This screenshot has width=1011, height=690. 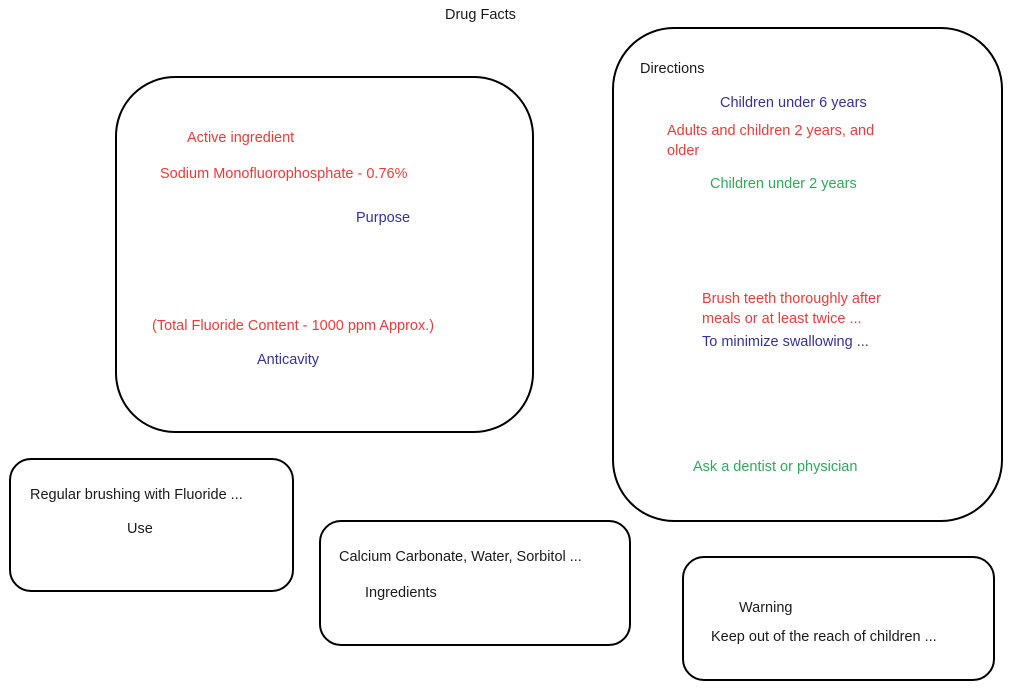 I want to click on page-title: Drug Facts, so click(x=480, y=15).